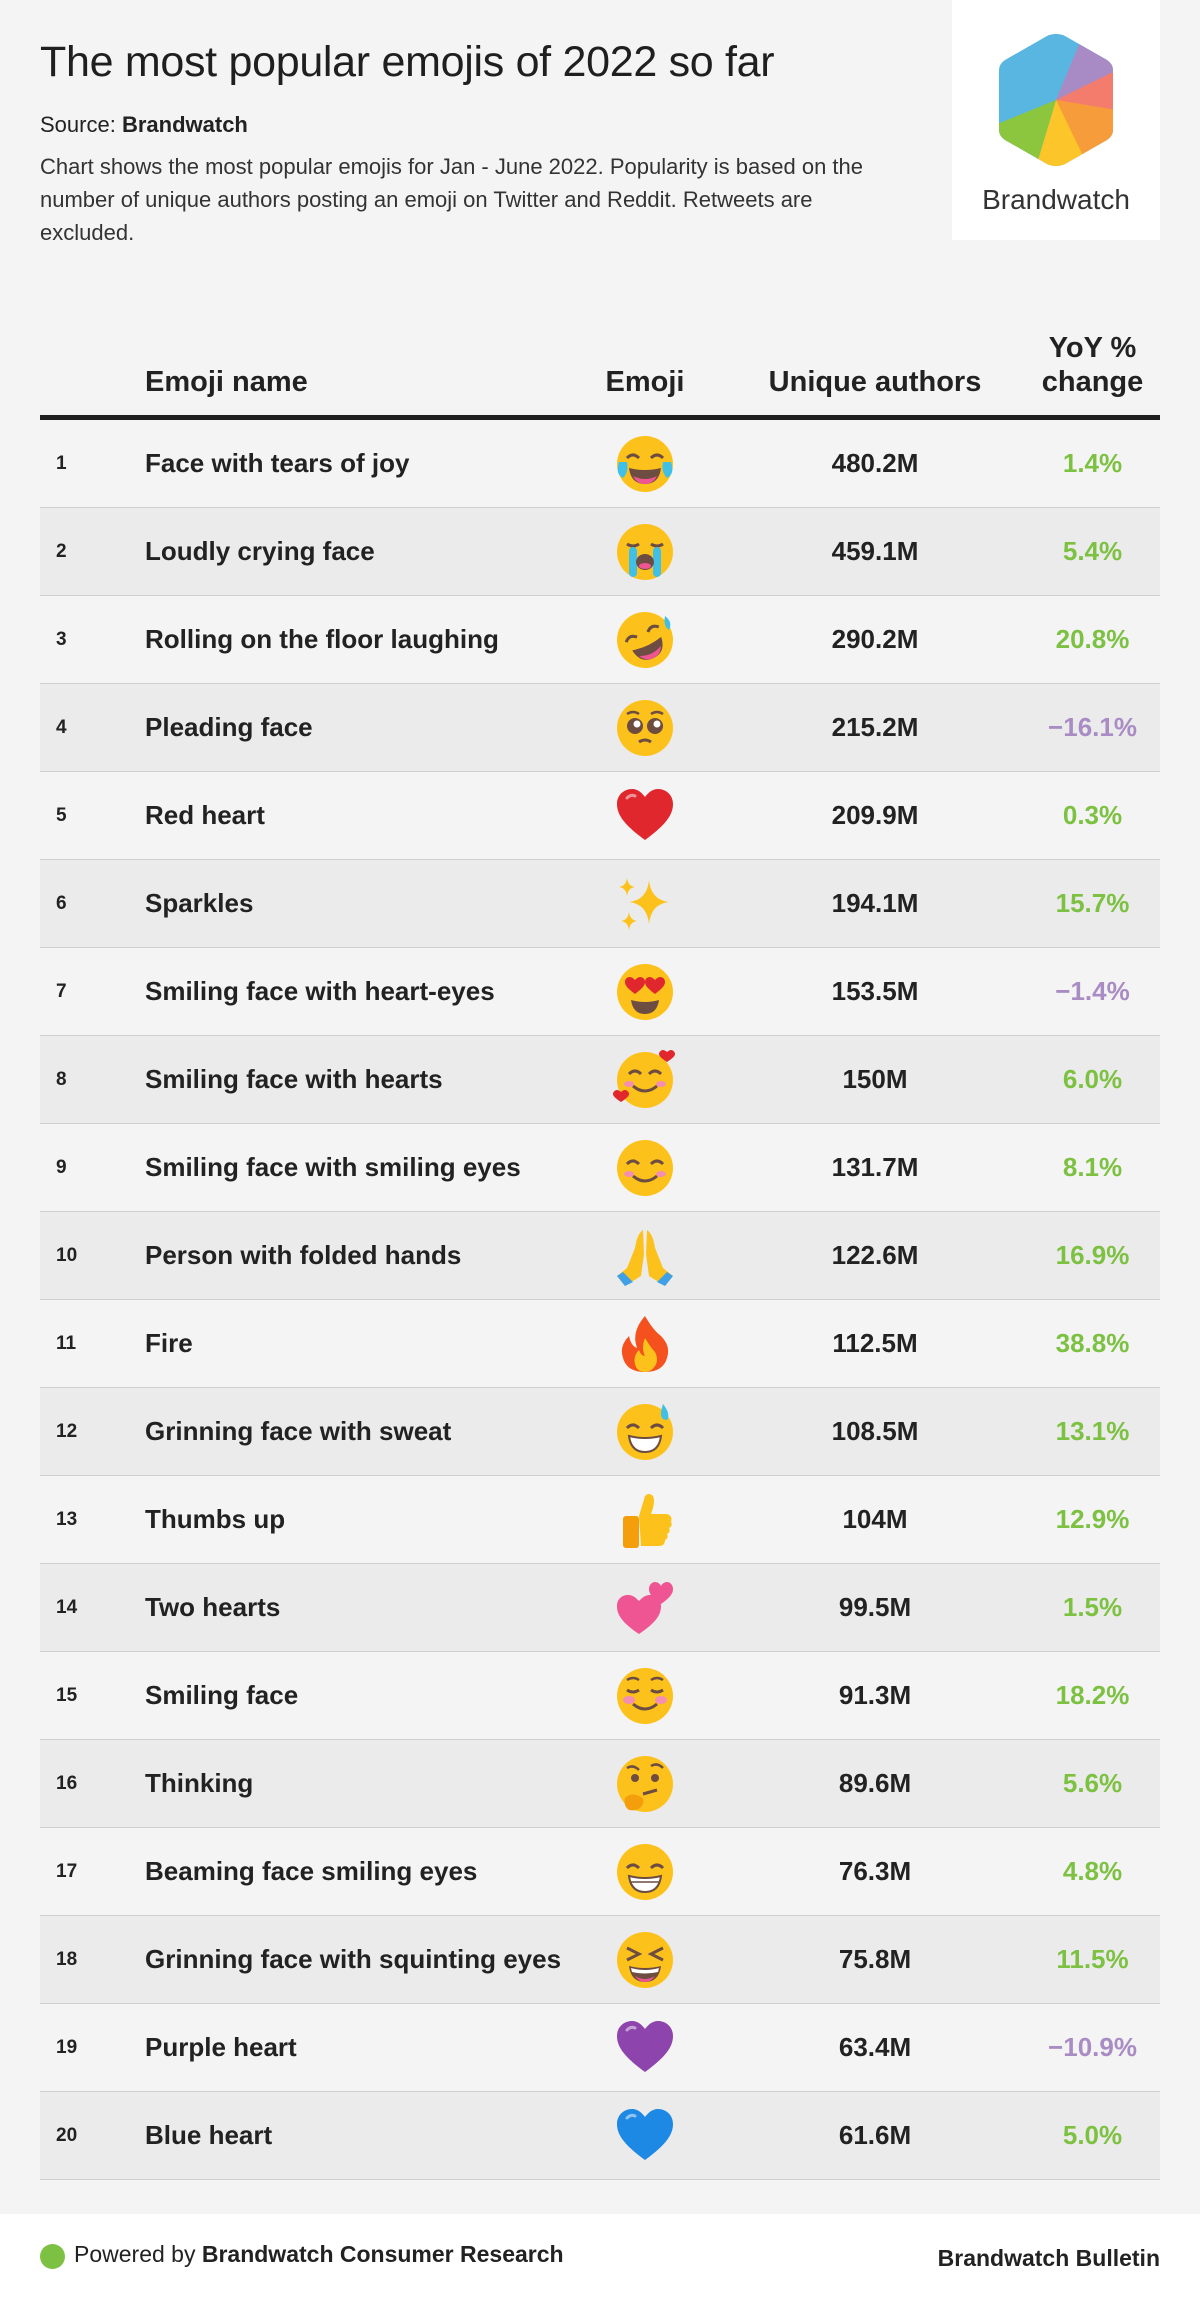 This screenshot has height=2298, width=1200. I want to click on thinking-face-icon, so click(645, 1783).